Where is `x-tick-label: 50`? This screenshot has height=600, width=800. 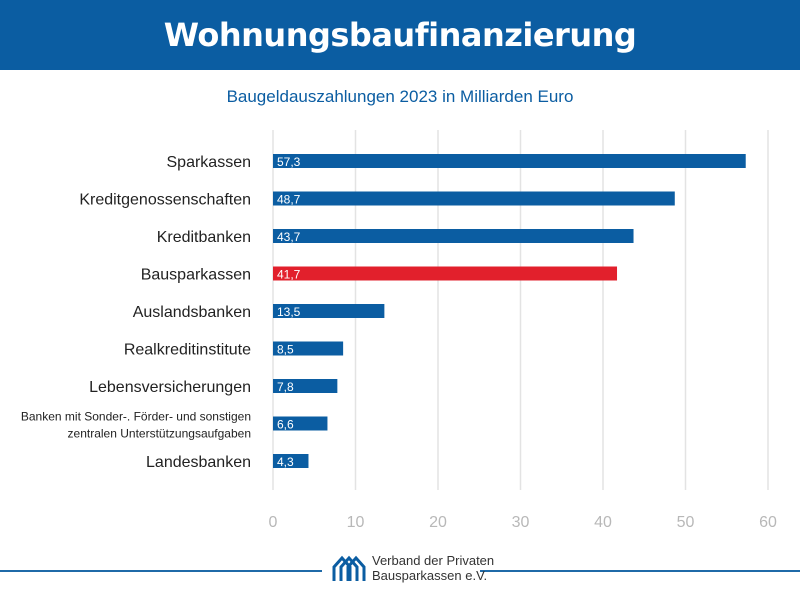
x-tick-label: 50 is located at coordinates (686, 522).